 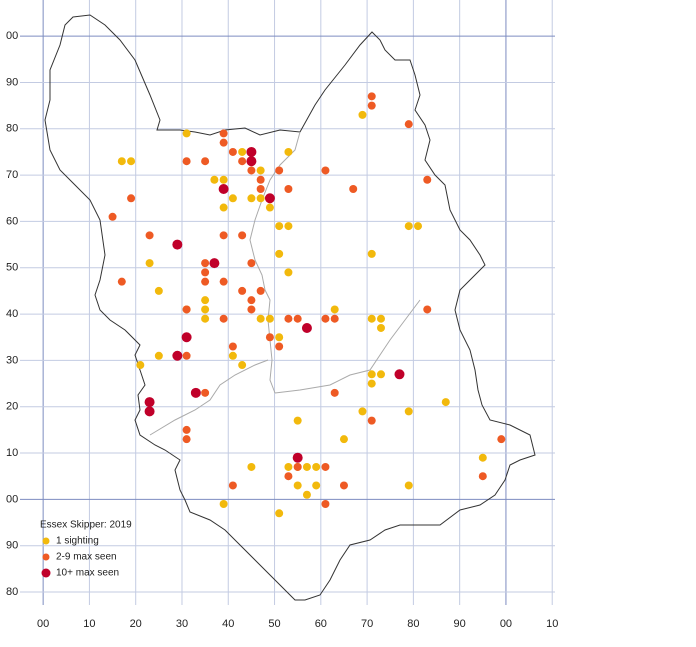 I want to click on y-tick-label: 40, so click(x=12, y=314).